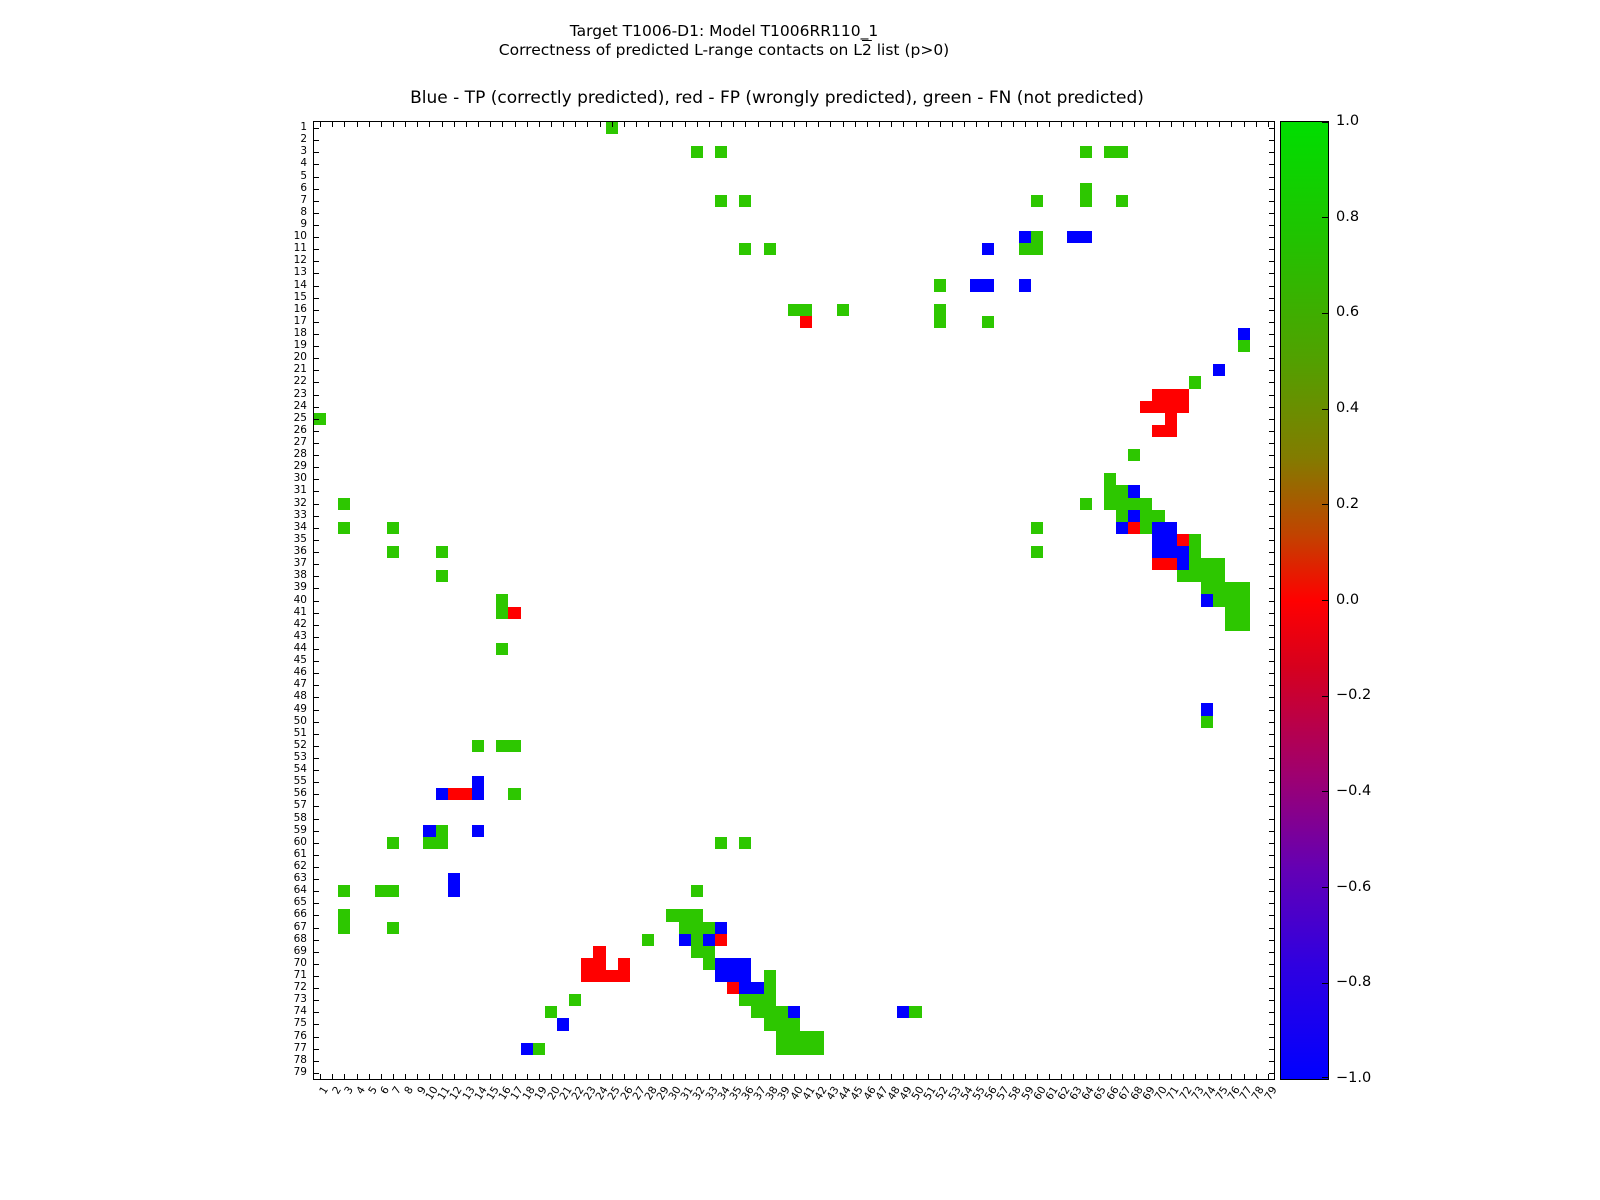  What do you see at coordinates (303, 151) in the screenshot?
I see `y-tick-label: 3` at bounding box center [303, 151].